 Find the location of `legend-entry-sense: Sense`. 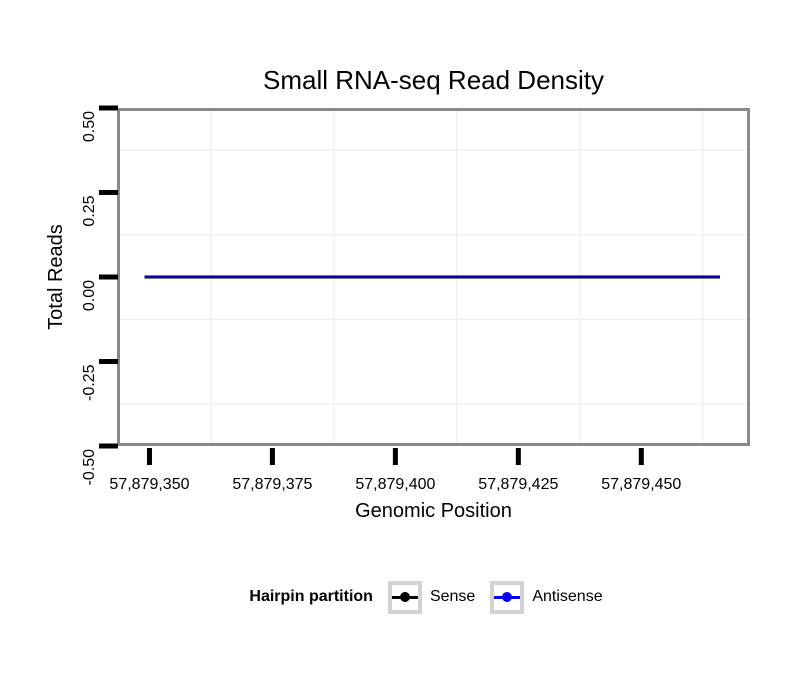

legend-entry-sense: Sense is located at coordinates (438, 597).